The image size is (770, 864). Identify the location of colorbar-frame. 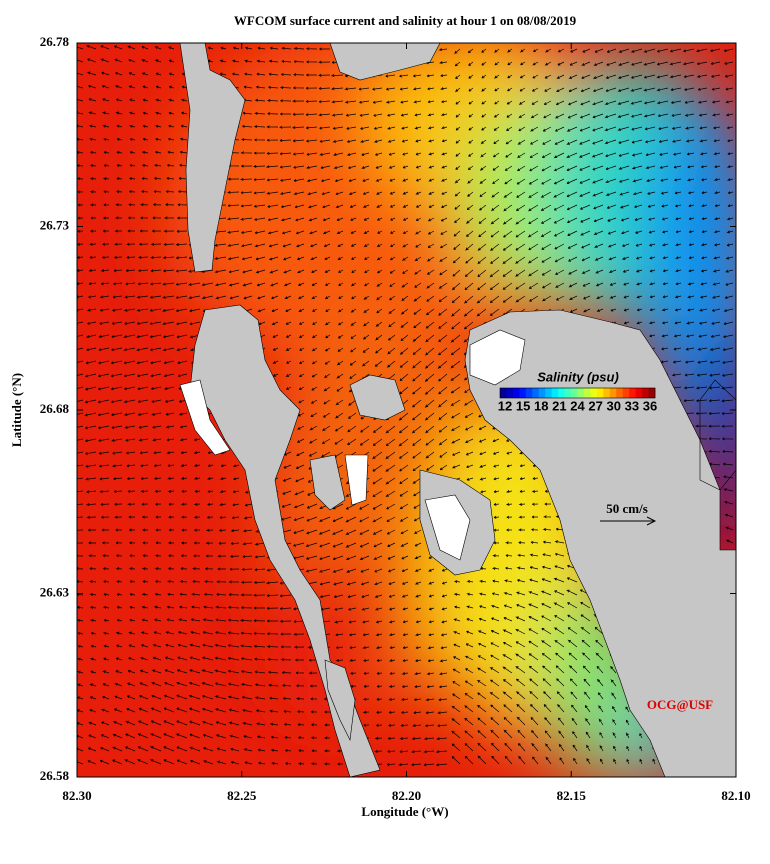
(577, 393).